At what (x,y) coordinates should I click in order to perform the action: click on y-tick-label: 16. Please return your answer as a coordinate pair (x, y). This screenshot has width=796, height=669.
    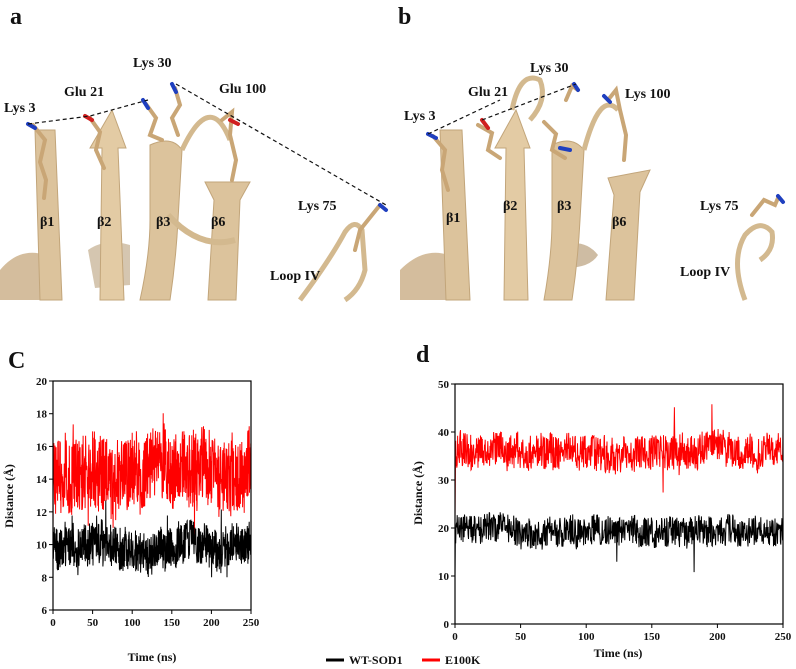
    Looking at the image, I should click on (42, 447).